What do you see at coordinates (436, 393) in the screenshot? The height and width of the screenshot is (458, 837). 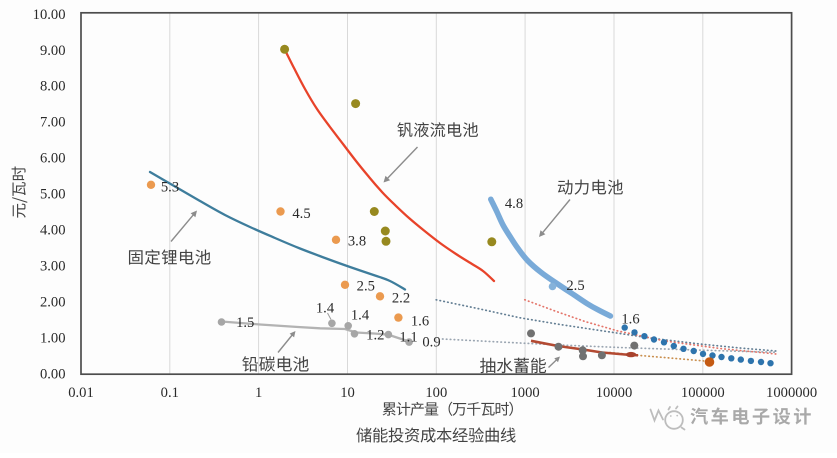 I see `svg-text: 100` at bounding box center [436, 393].